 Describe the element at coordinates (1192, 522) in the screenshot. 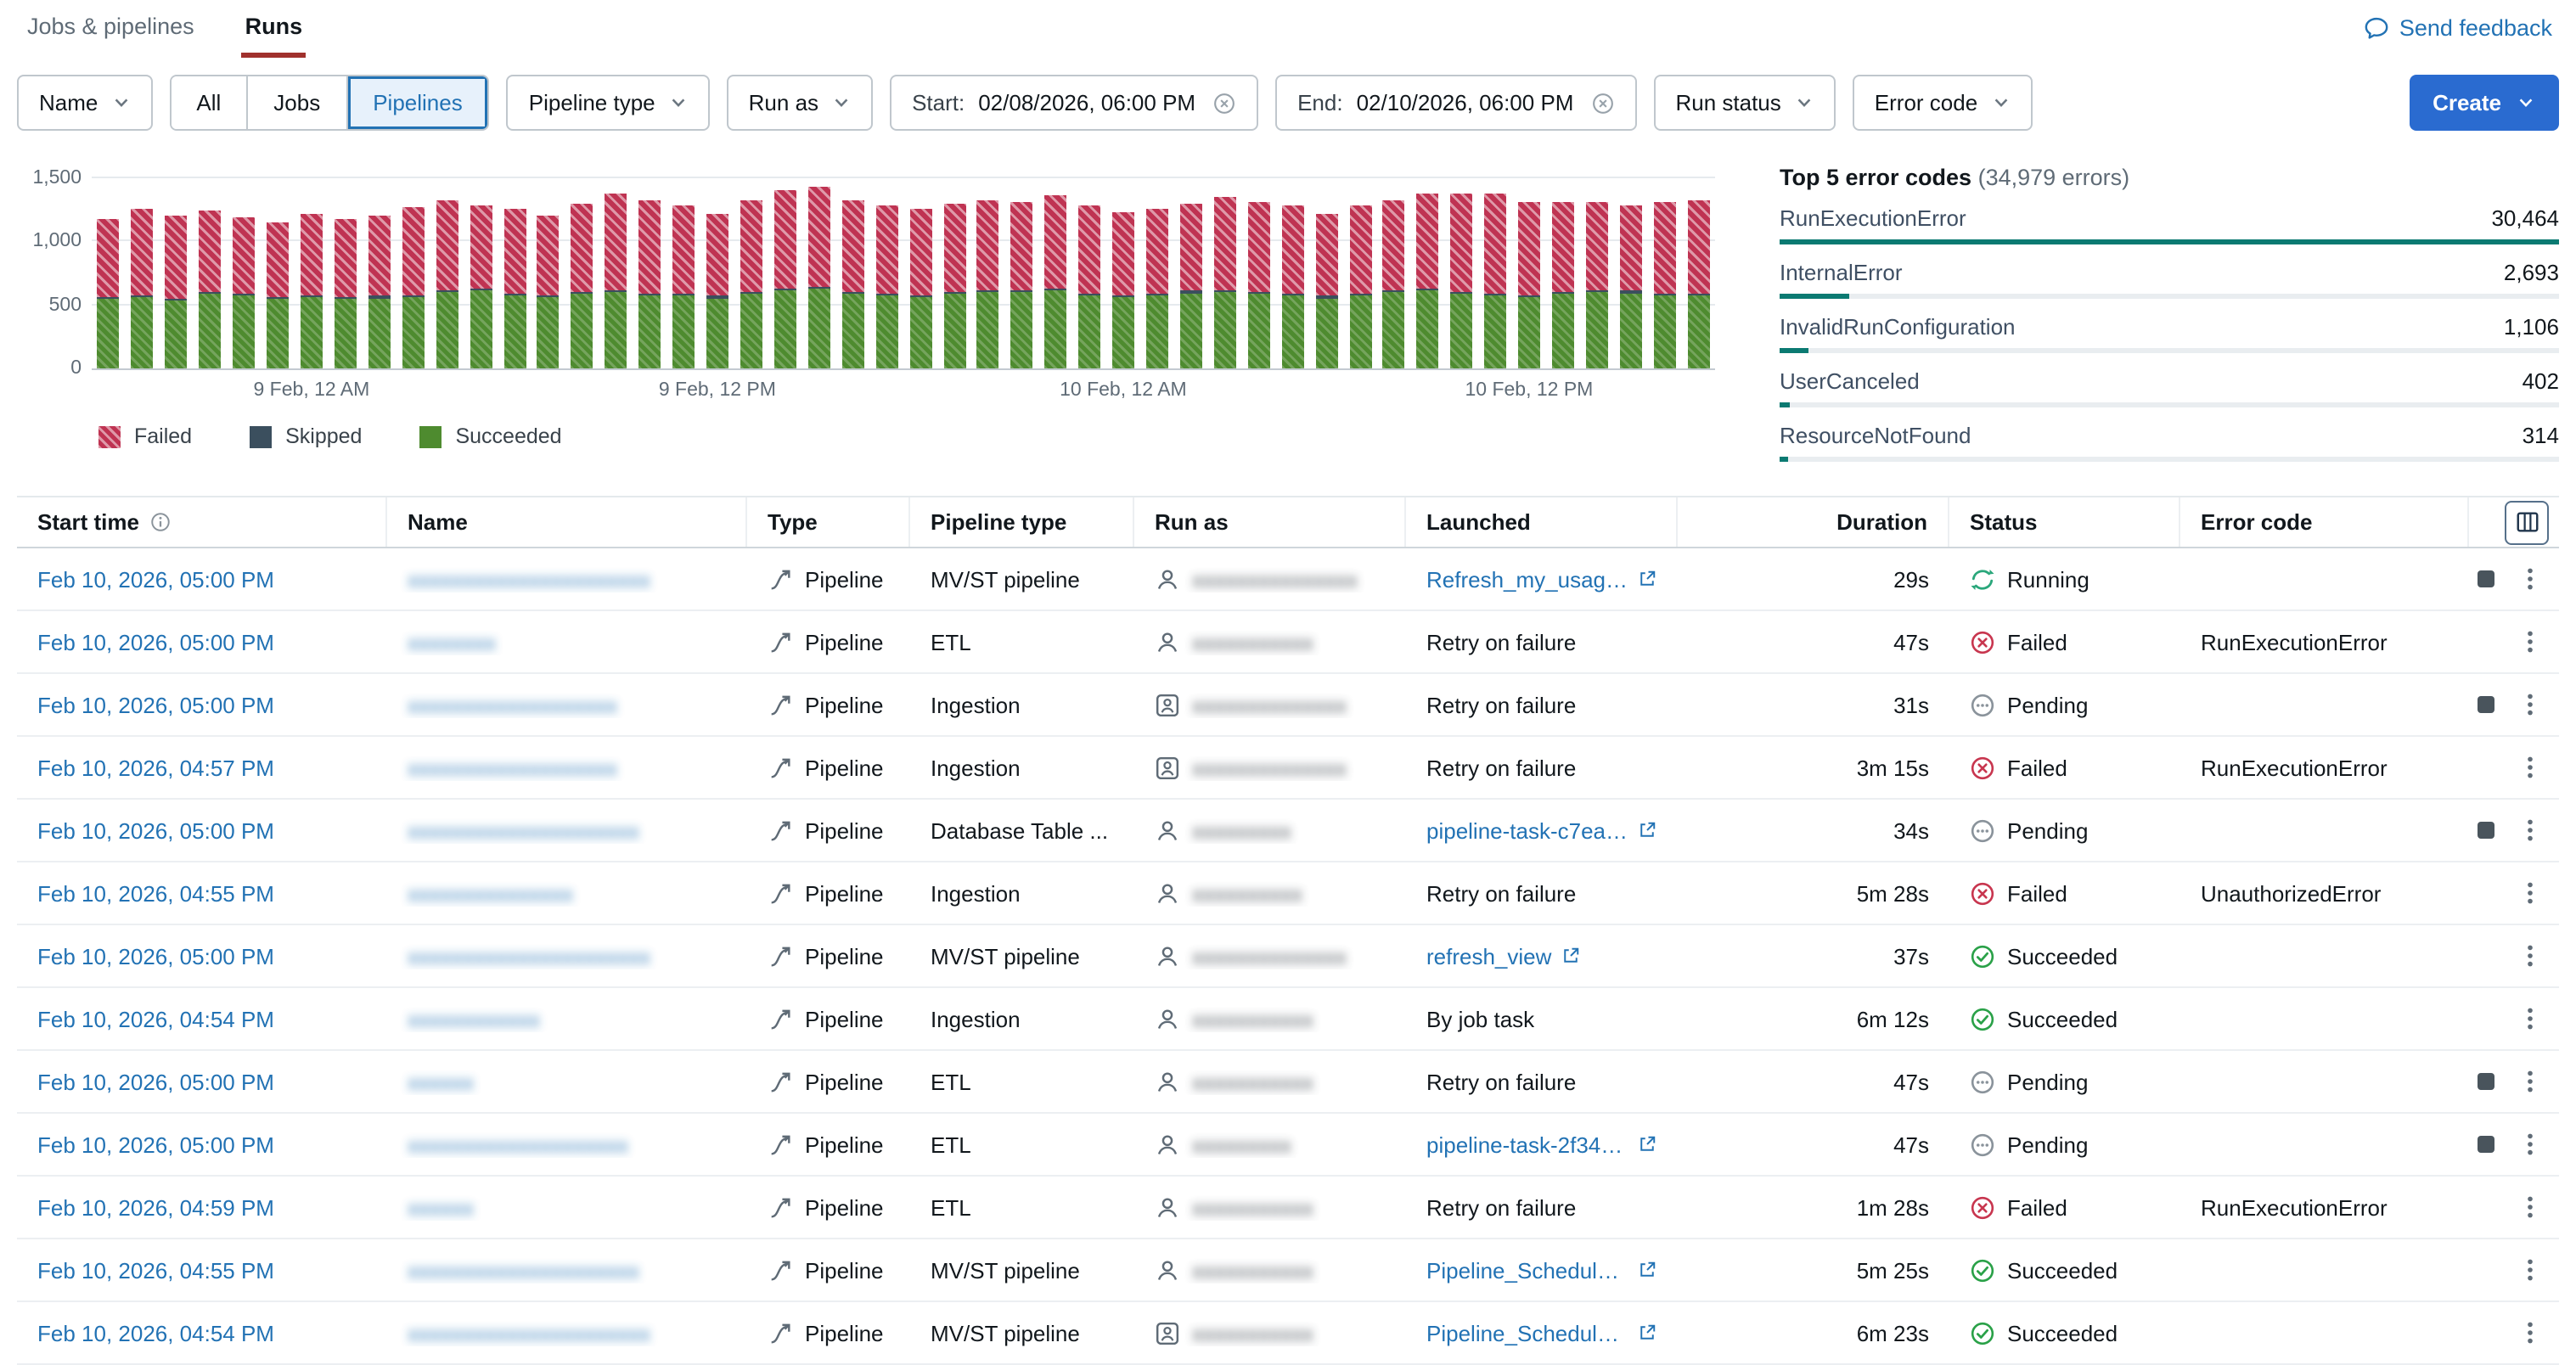

I see `column-label: Run as` at that location.